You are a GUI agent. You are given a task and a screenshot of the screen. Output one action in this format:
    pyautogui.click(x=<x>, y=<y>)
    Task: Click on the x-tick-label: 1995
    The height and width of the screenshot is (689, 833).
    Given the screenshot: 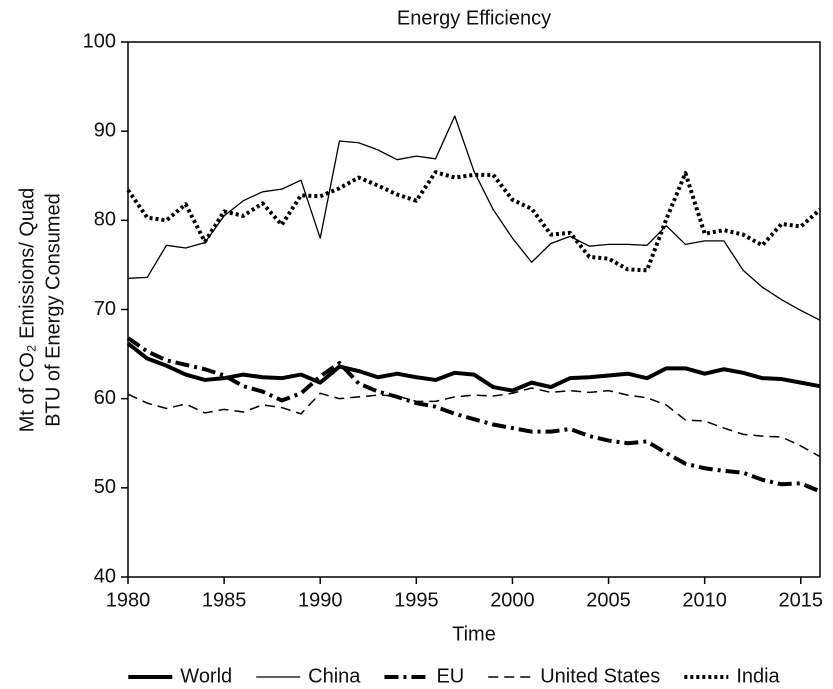 What is the action you would take?
    pyautogui.click(x=416, y=600)
    